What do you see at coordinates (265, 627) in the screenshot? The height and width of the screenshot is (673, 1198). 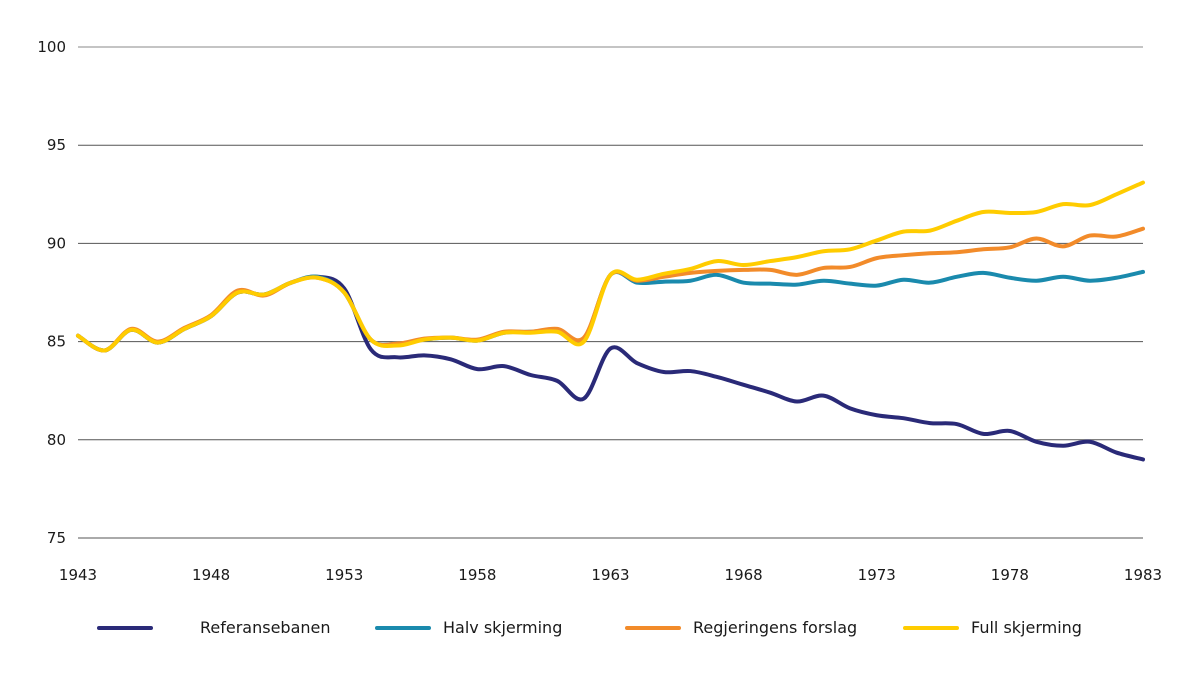 I see `legend-label-referansebanen: Referansebanen` at bounding box center [265, 627].